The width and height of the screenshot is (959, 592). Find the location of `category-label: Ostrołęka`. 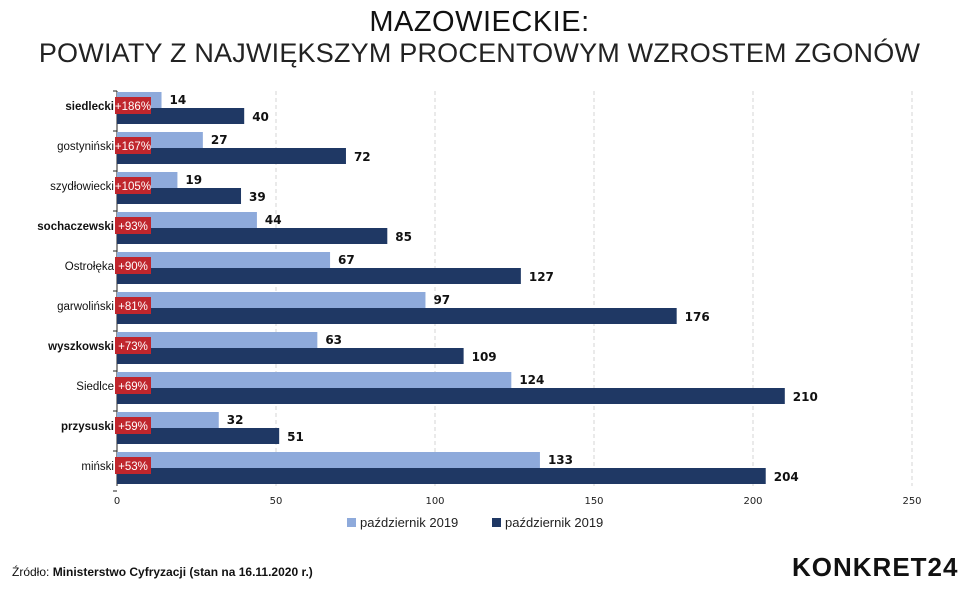

category-label: Ostrołęka is located at coordinates (90, 267).